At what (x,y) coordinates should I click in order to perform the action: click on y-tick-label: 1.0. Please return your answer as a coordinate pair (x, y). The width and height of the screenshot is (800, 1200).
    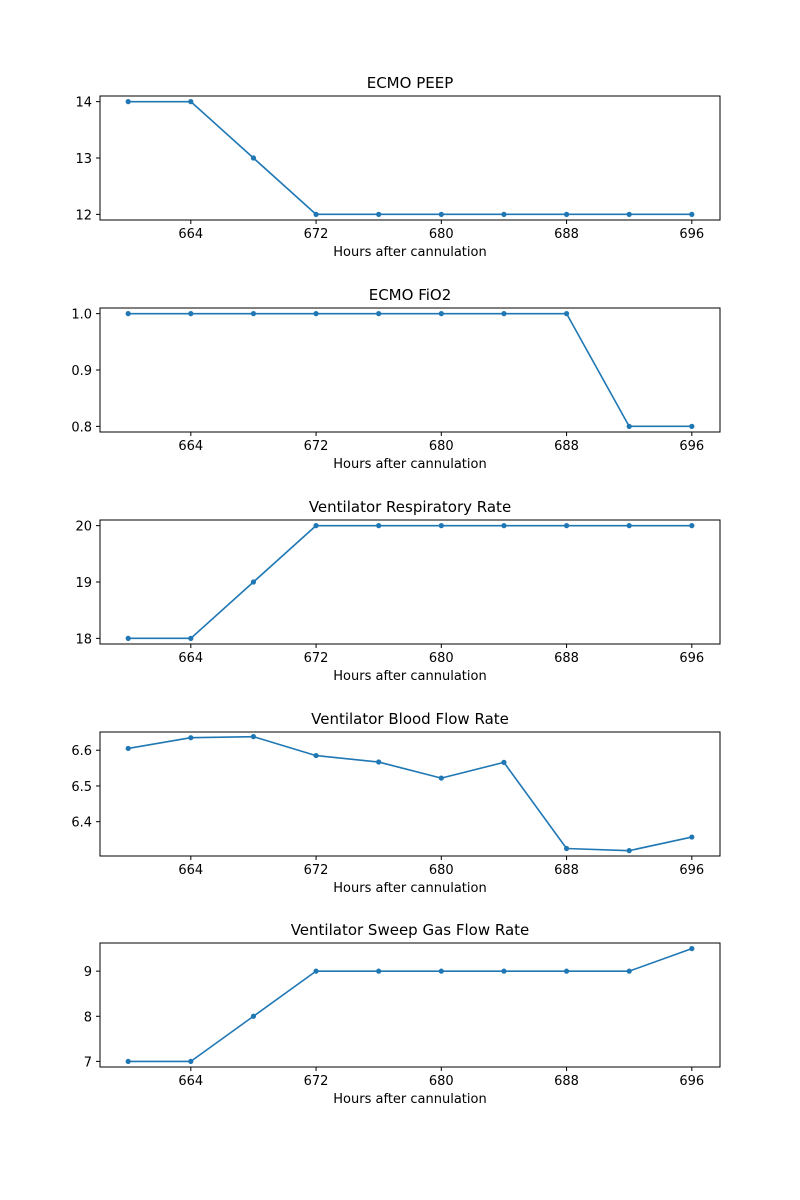
    Looking at the image, I should click on (81, 315).